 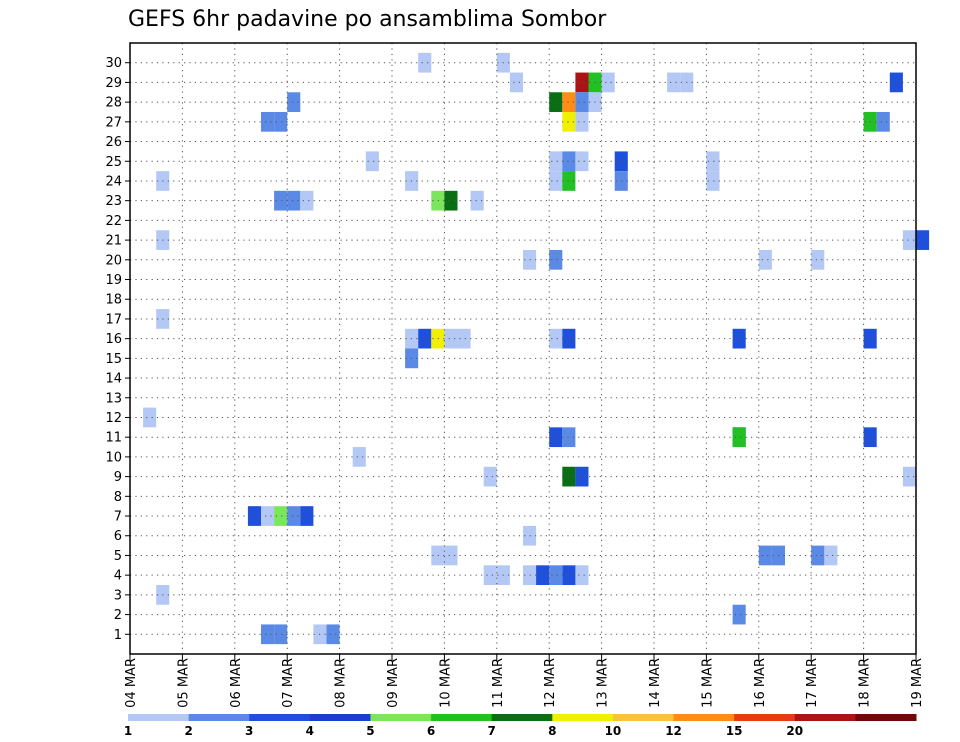 What do you see at coordinates (865, 683) in the screenshot?
I see `x-tick-label: 18 MAR` at bounding box center [865, 683].